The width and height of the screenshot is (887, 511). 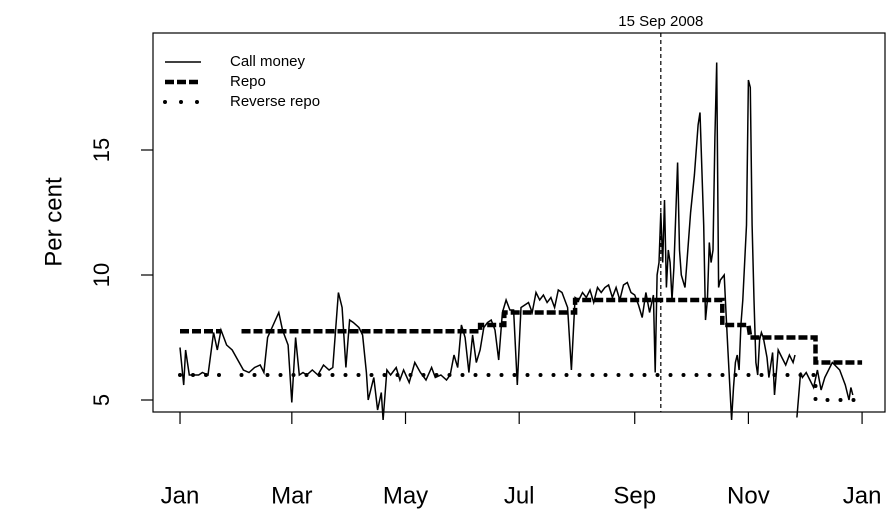 I want to click on x-tick-label: May, so click(x=405, y=495).